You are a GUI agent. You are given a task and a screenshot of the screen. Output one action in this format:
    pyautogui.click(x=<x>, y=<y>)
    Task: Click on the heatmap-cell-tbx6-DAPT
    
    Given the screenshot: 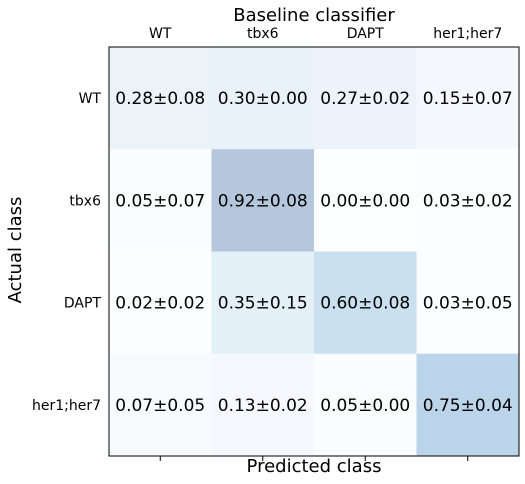 What is the action you would take?
    pyautogui.click(x=365, y=200)
    